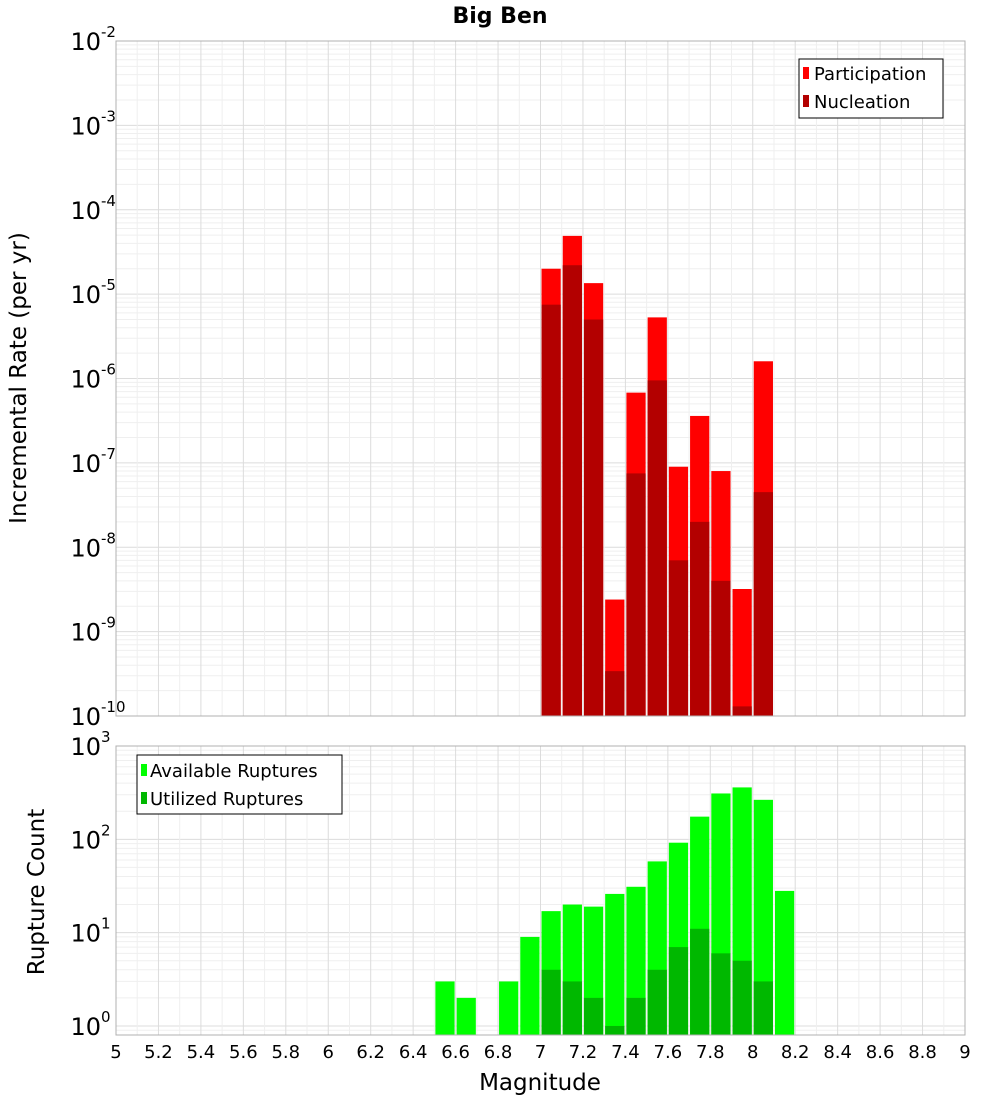 This screenshot has height=1100, width=1000. I want to click on bottom-y-tick-exponent: 2, so click(106, 830).